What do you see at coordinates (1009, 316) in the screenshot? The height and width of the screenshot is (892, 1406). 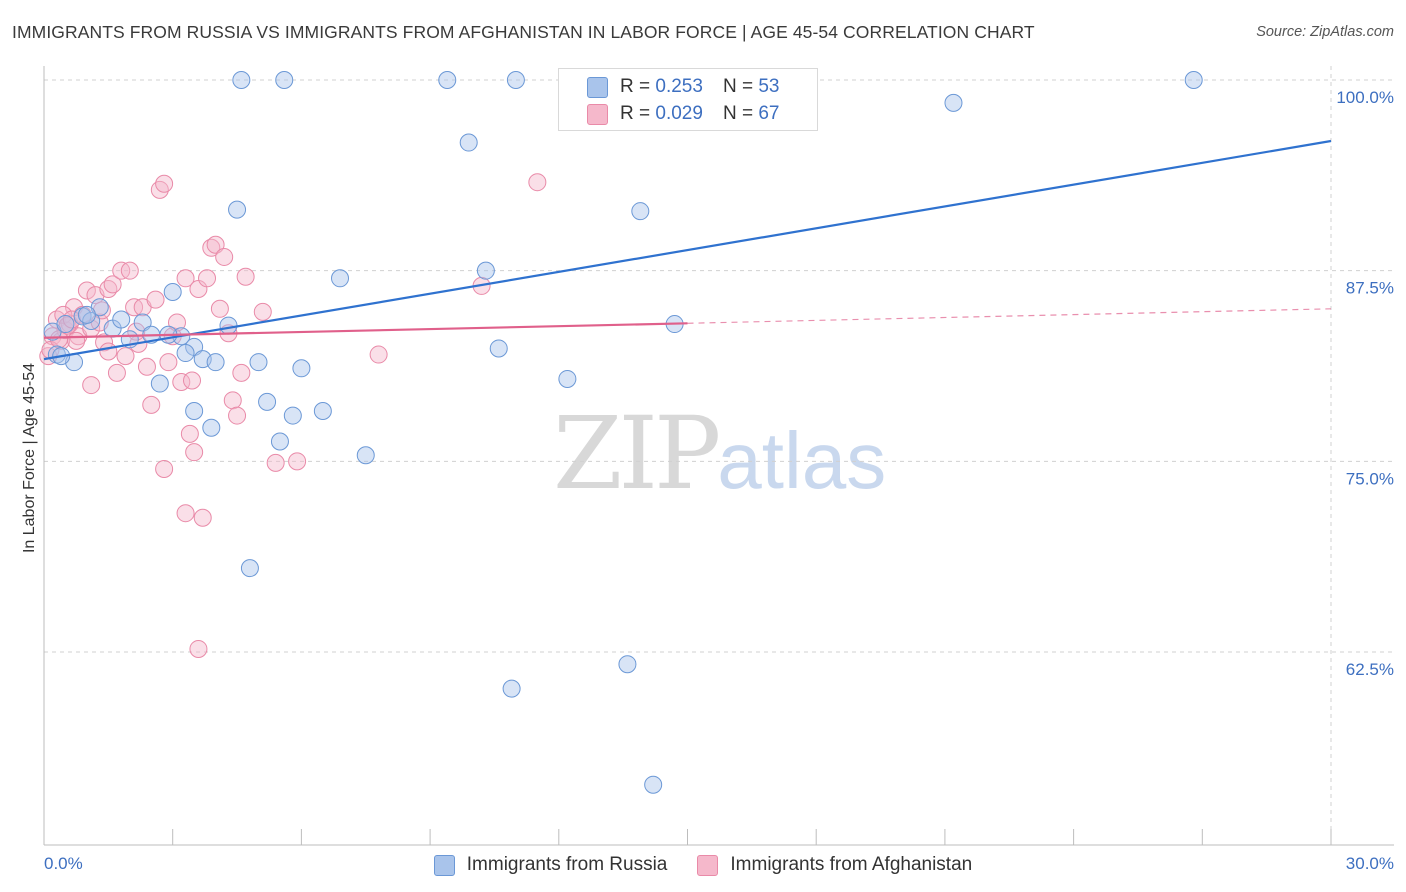 I see `afghanistan-trend-line-extrapolated` at bounding box center [1009, 316].